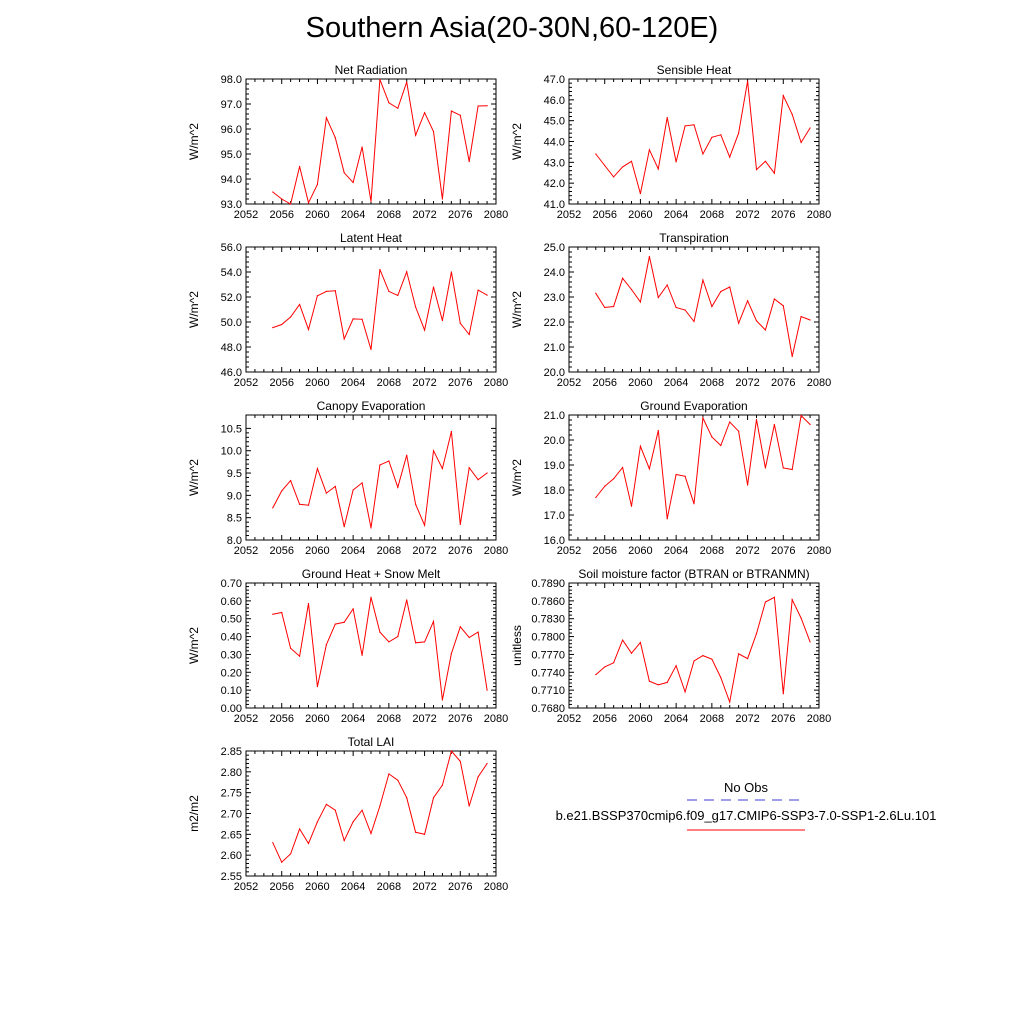 The height and width of the screenshot is (1024, 1024). What do you see at coordinates (554, 80) in the screenshot?
I see `y-tick-label: 47.0` at bounding box center [554, 80].